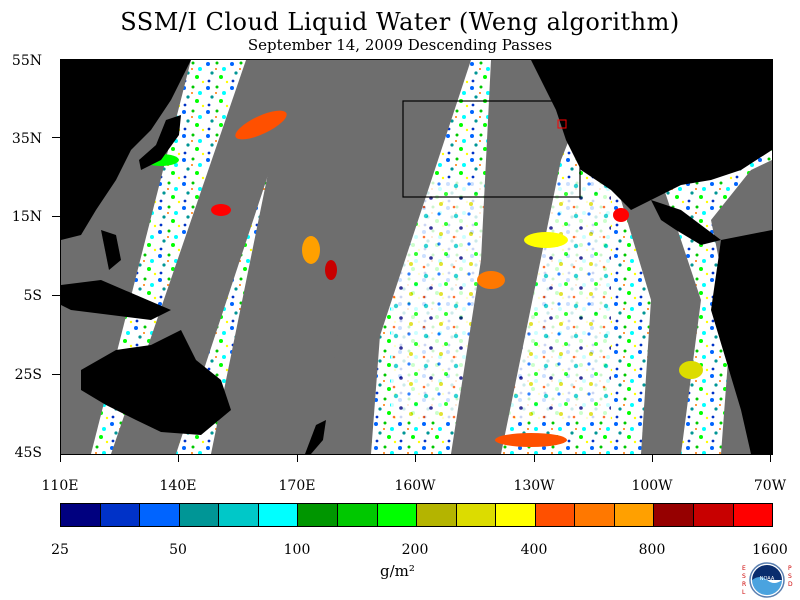 Image resolution: width=800 pixels, height=600 pixels. What do you see at coordinates (415, 550) in the screenshot?
I see `scale-label: 200` at bounding box center [415, 550].